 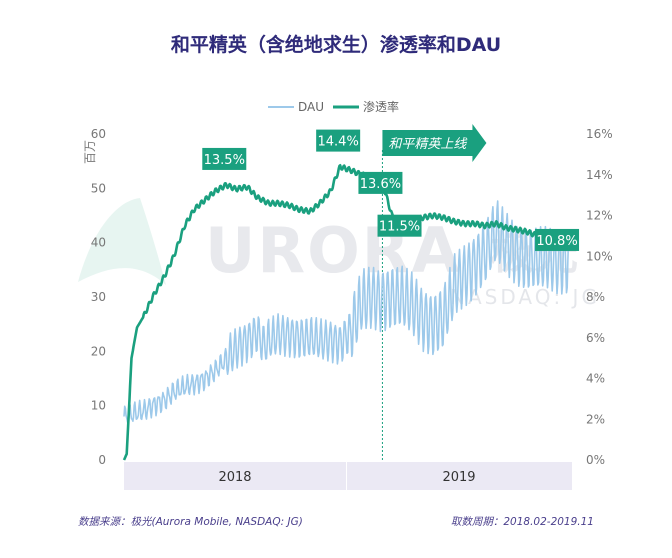 I want to click on y-tick-left-label: 40, so click(x=98, y=243).